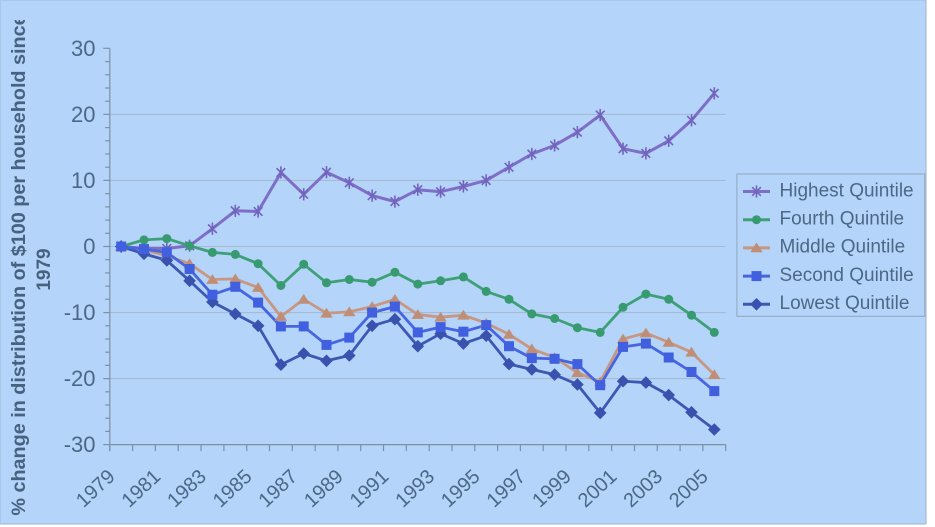  Describe the element at coordinates (83, 180) in the screenshot. I see `svg-text: 10` at that location.